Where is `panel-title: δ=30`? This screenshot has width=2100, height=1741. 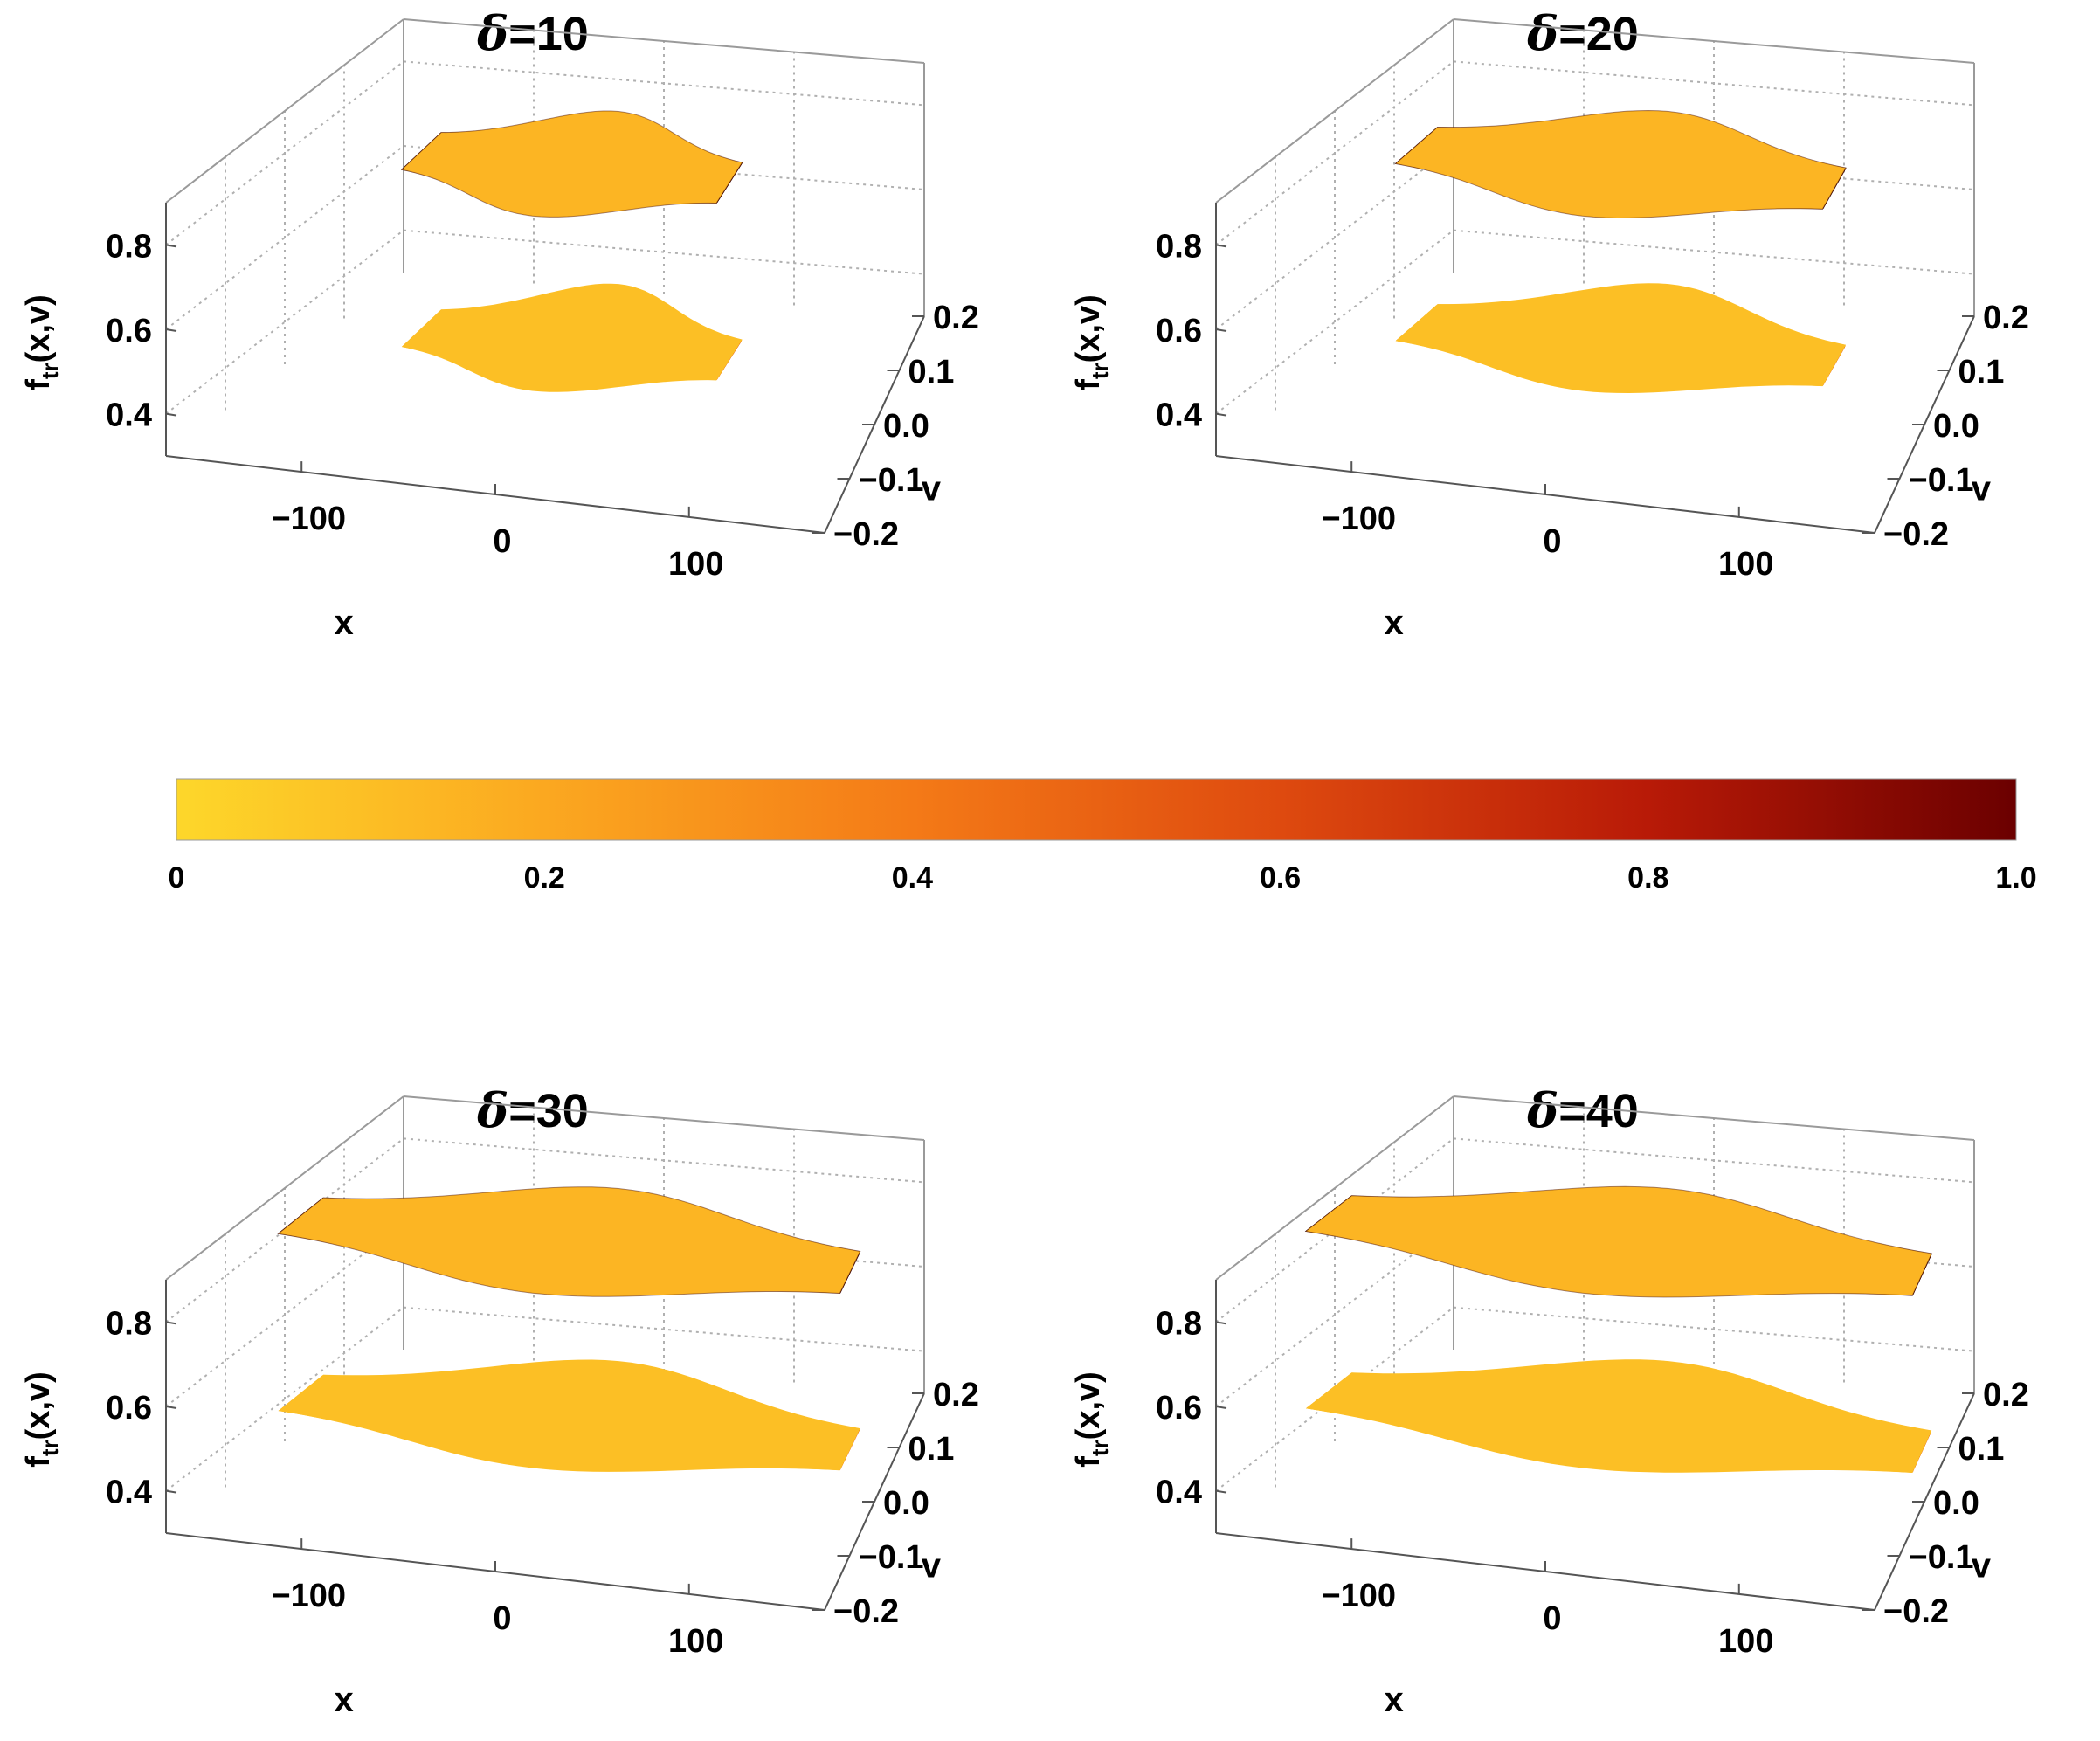
panel-title: δ=30 is located at coordinates (533, 1110).